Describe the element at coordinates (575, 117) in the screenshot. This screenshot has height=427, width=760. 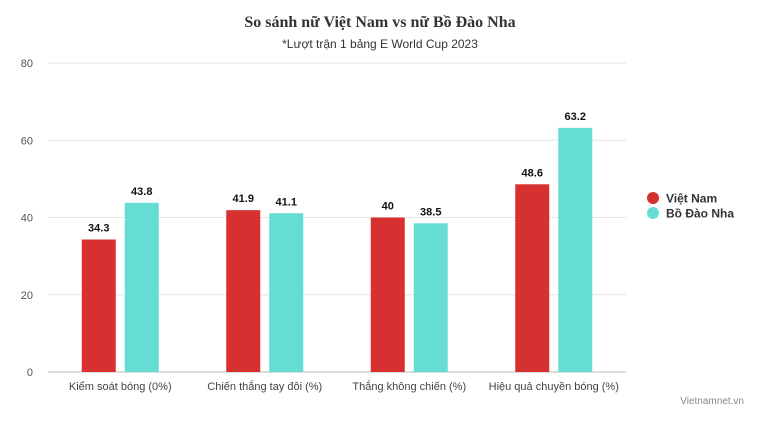
I see `data-label: 63.2` at that location.